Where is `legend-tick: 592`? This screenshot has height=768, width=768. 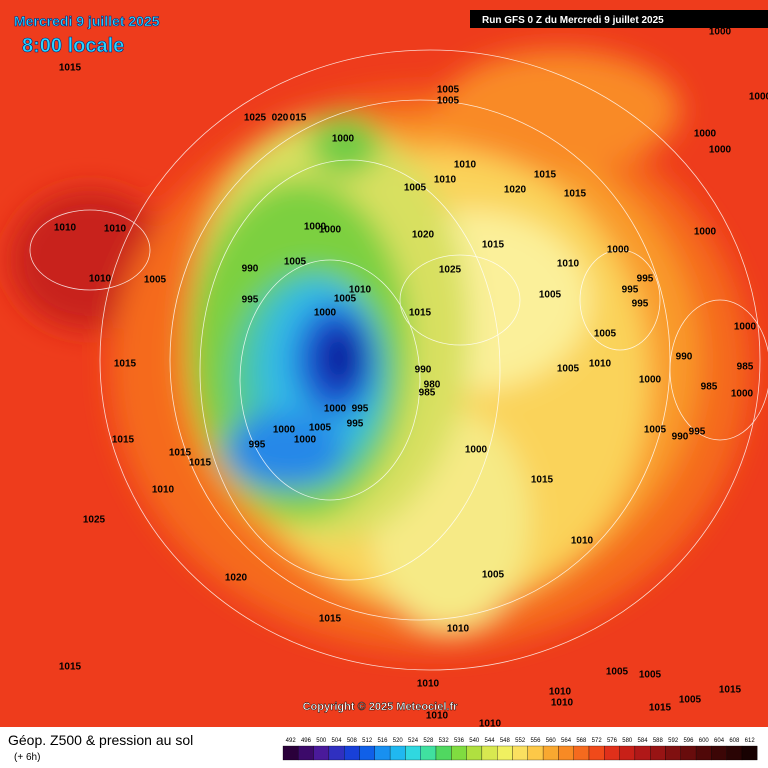 legend-tick: 592 is located at coordinates (673, 741).